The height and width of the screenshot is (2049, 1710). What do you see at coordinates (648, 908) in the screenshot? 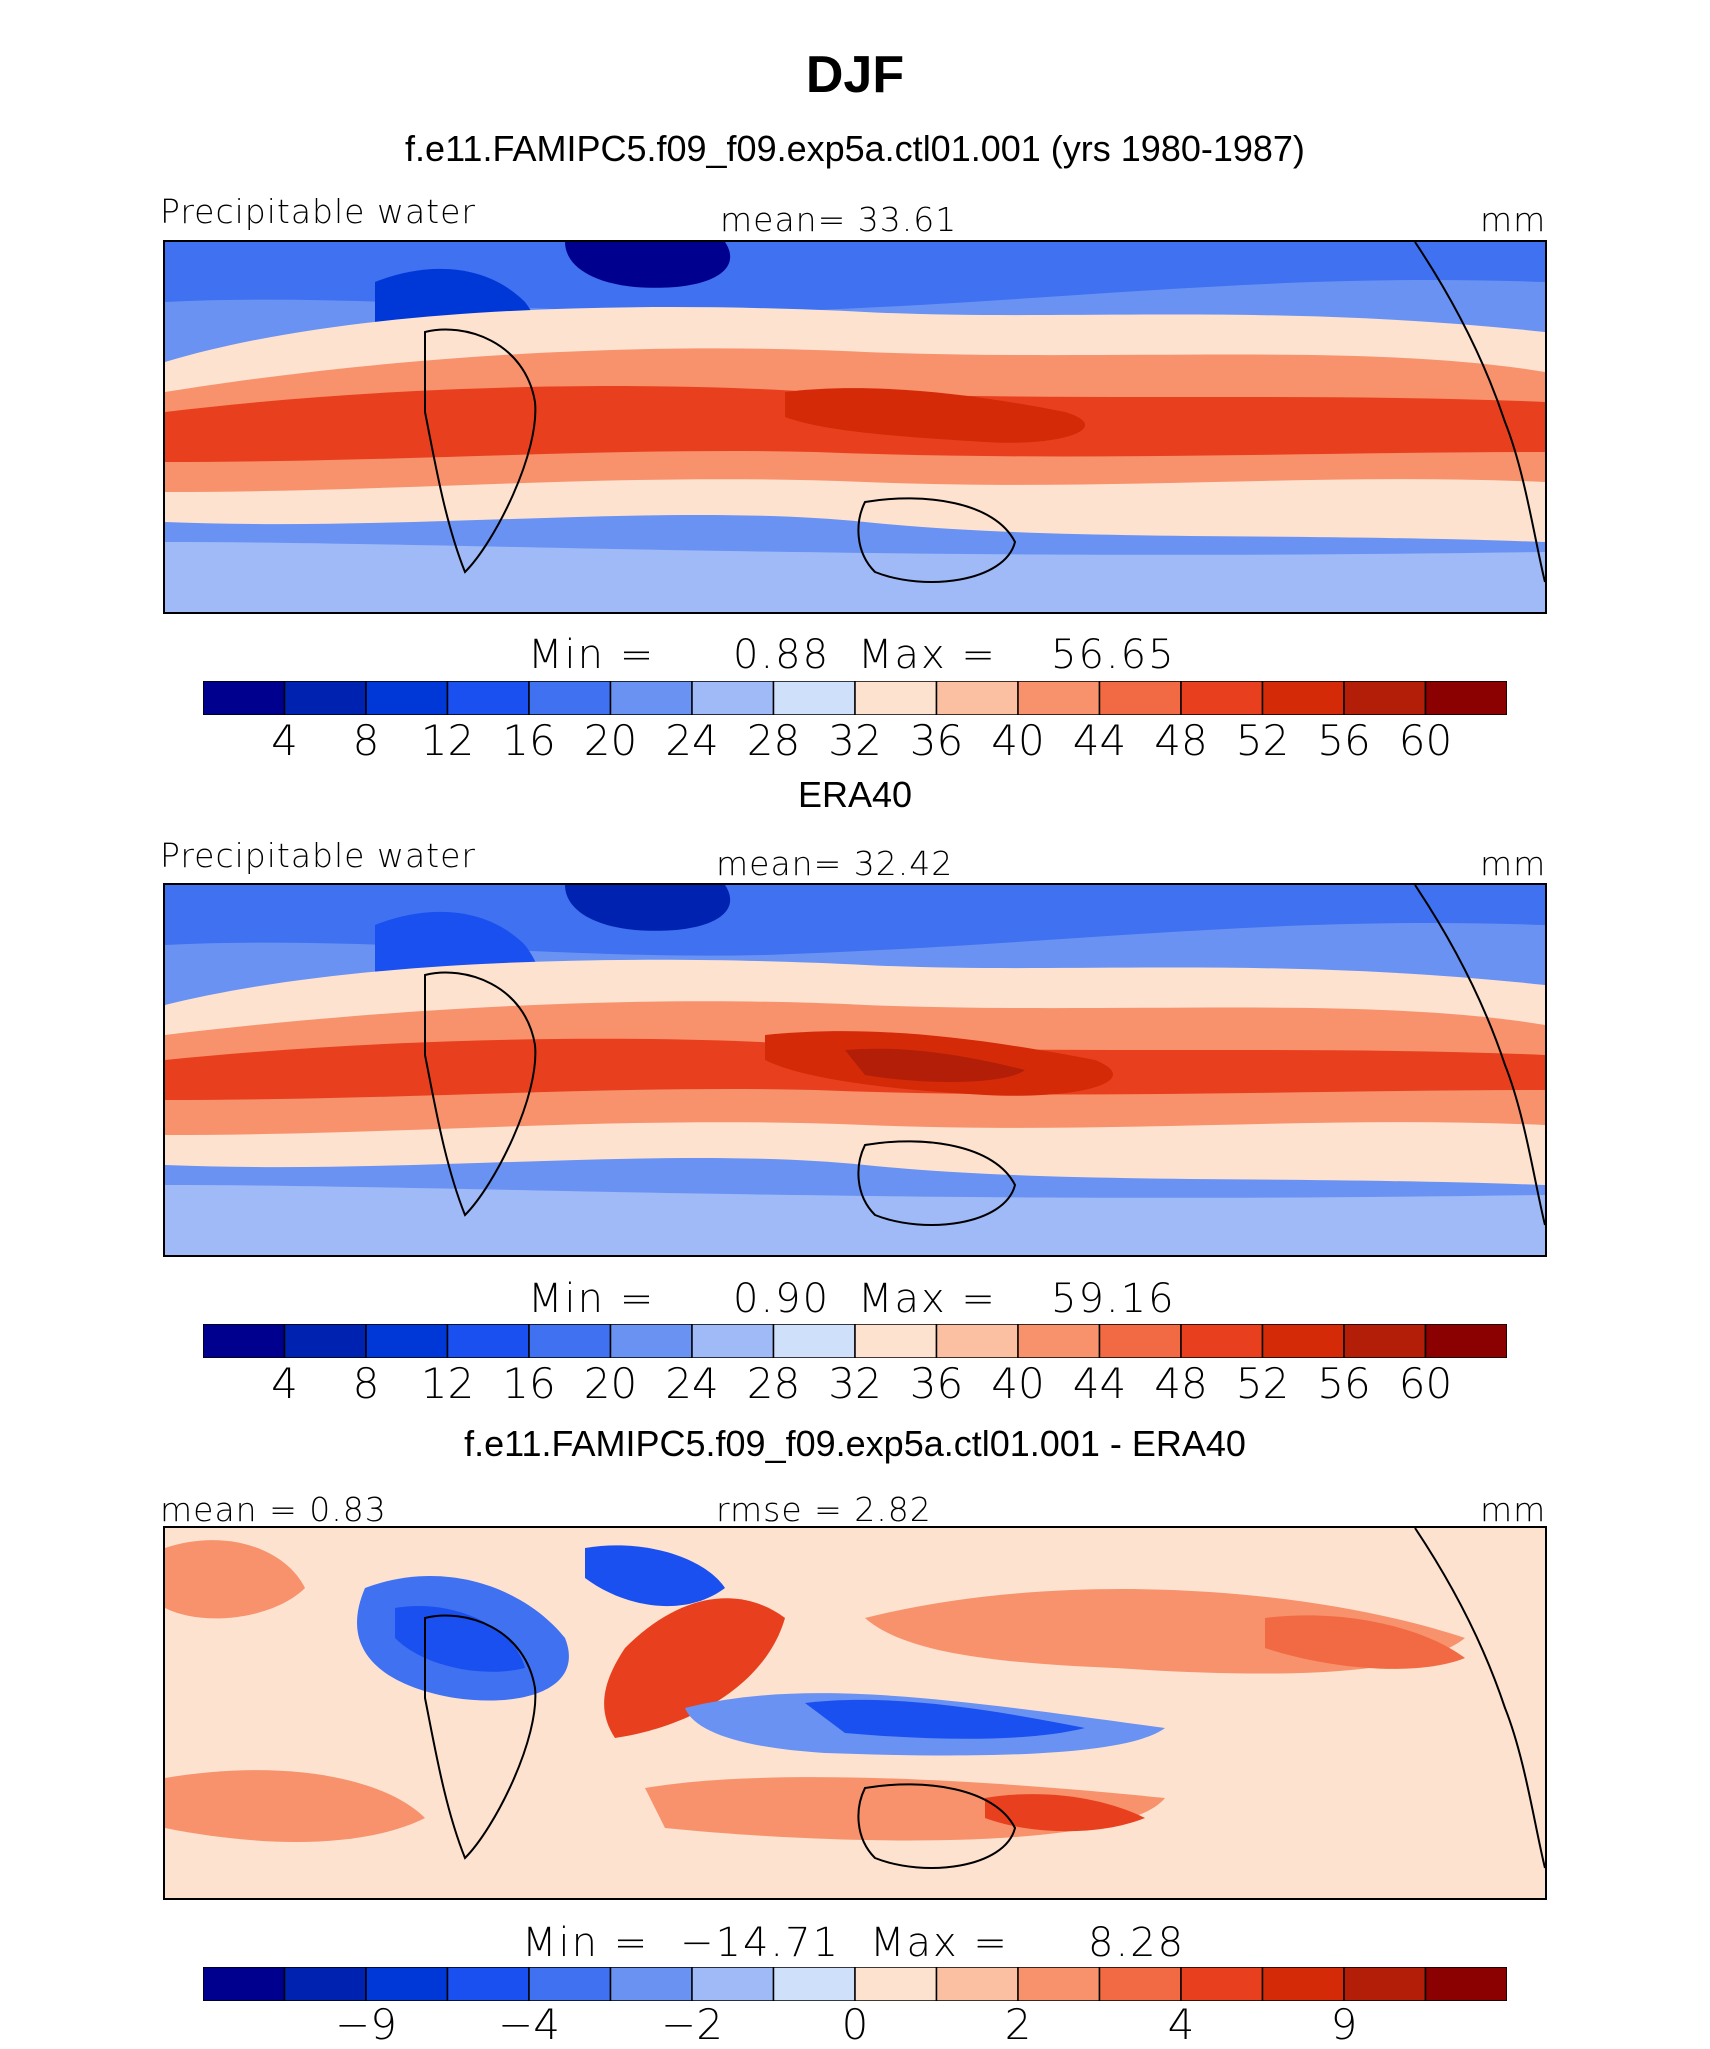
I see `panel-2-asia-dry` at bounding box center [648, 908].